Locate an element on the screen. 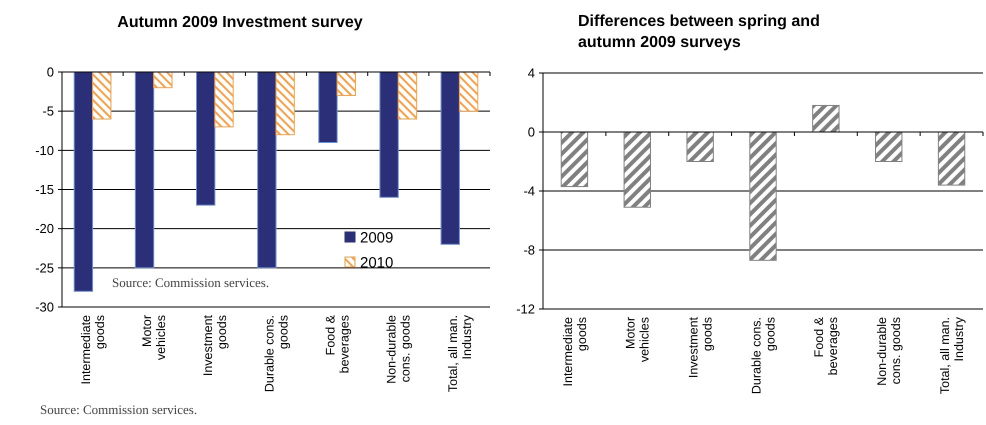  y-tick-label: -15 is located at coordinates (44, 190).